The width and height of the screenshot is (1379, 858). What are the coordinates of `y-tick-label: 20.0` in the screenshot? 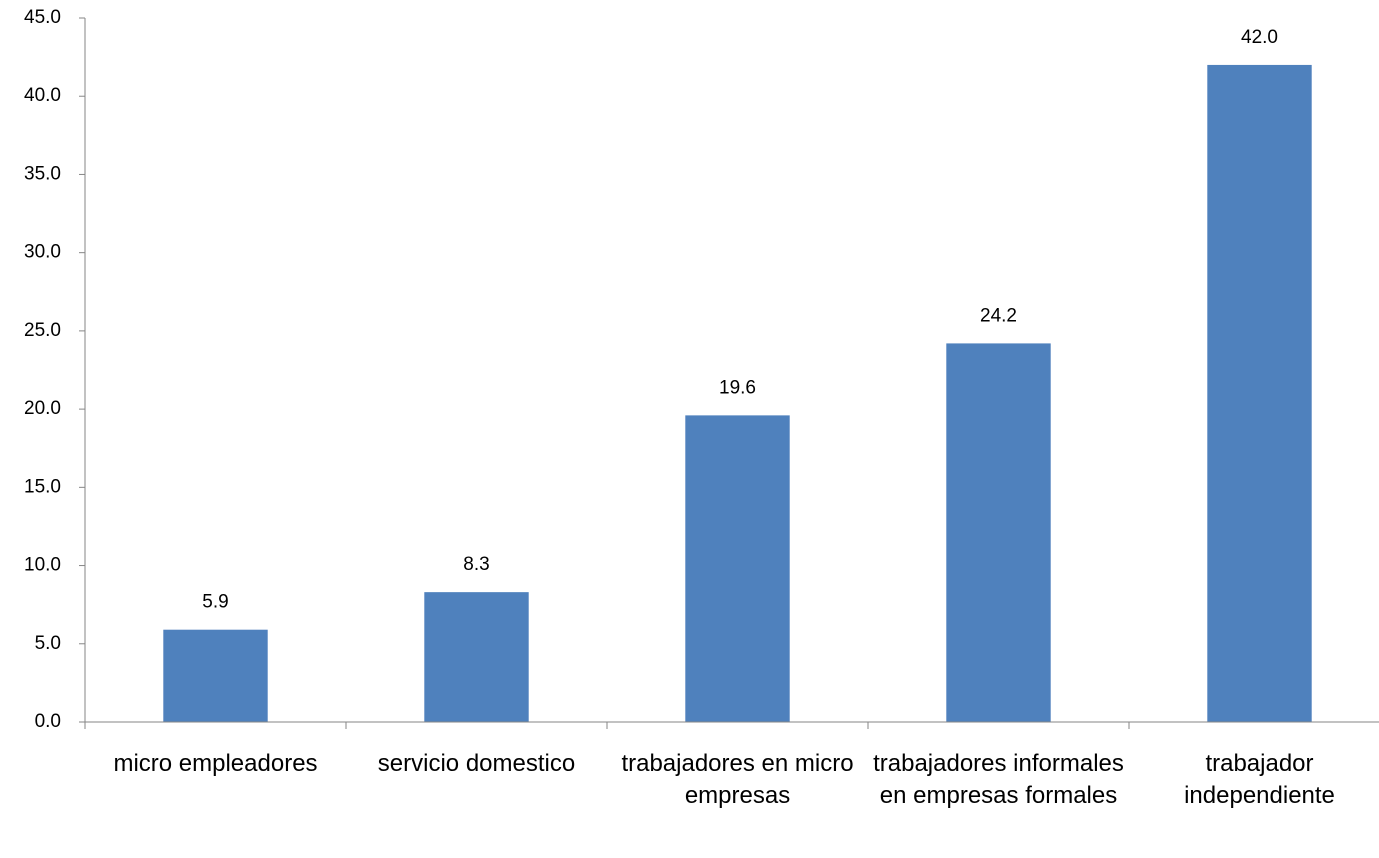 It's located at (42, 408).